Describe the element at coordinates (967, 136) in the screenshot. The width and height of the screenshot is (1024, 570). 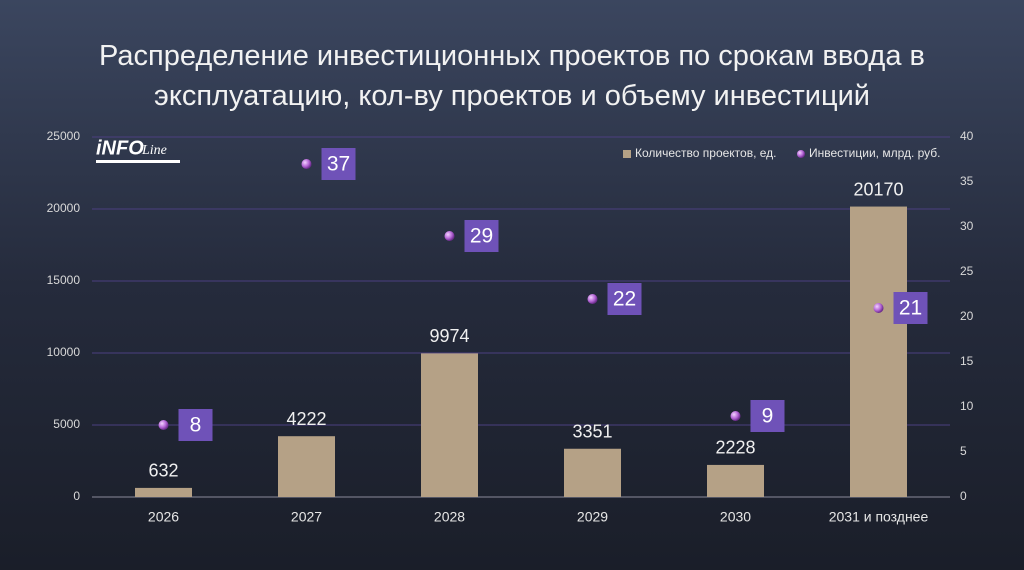
I see `y2-tick-label: 40` at that location.